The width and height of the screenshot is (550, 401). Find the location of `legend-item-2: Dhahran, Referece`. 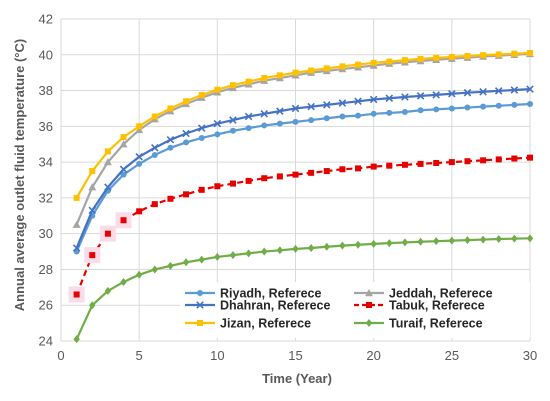

legend-item-2: Dhahran, Referece is located at coordinates (258, 306).